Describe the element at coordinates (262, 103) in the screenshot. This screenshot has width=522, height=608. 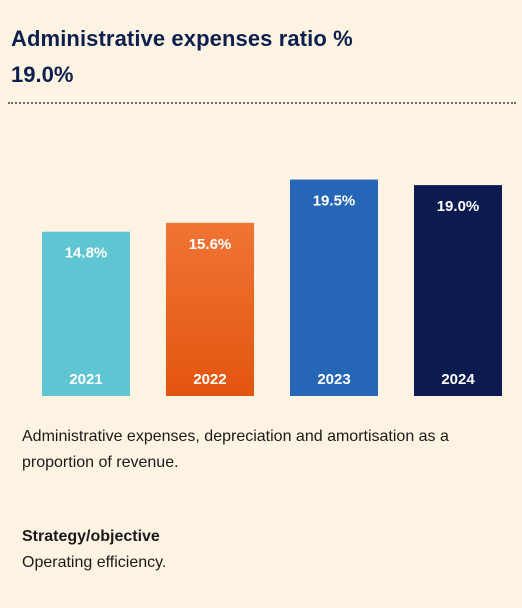
I see `dotted-divider` at that location.